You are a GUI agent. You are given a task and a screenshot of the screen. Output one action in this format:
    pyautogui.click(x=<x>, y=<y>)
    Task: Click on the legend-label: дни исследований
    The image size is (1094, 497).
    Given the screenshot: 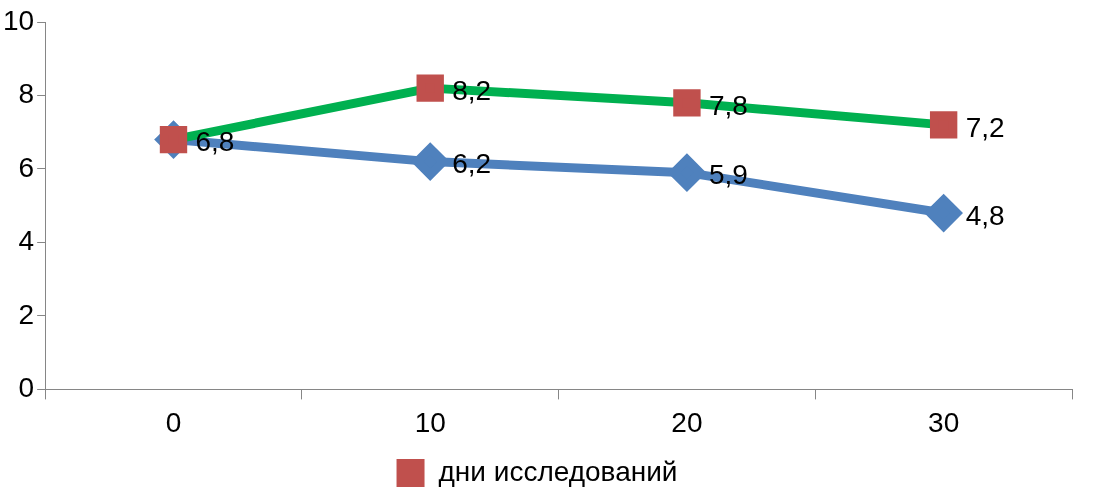 What is the action you would take?
    pyautogui.click(x=558, y=471)
    